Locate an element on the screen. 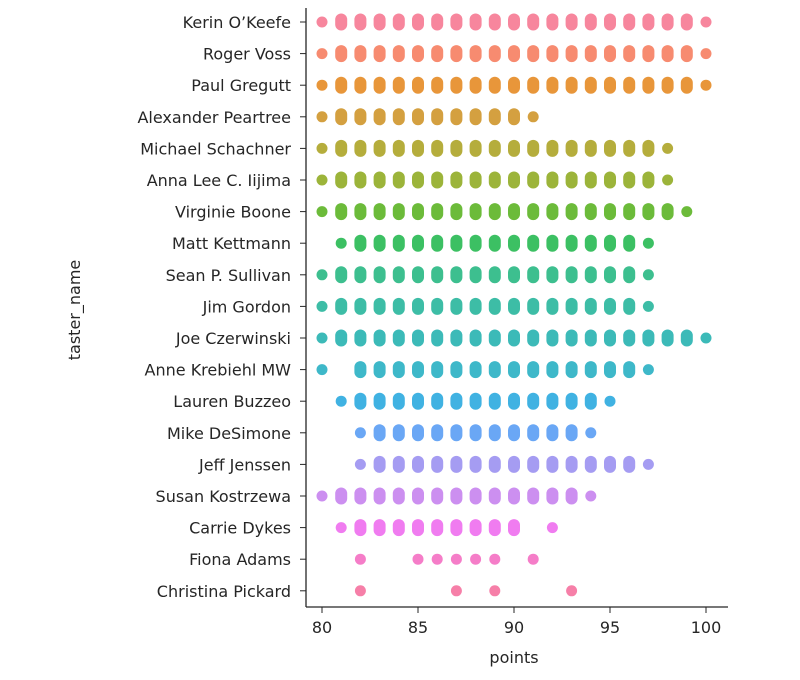  y-tick-label: Kerin O’Keefe is located at coordinates (237, 22).